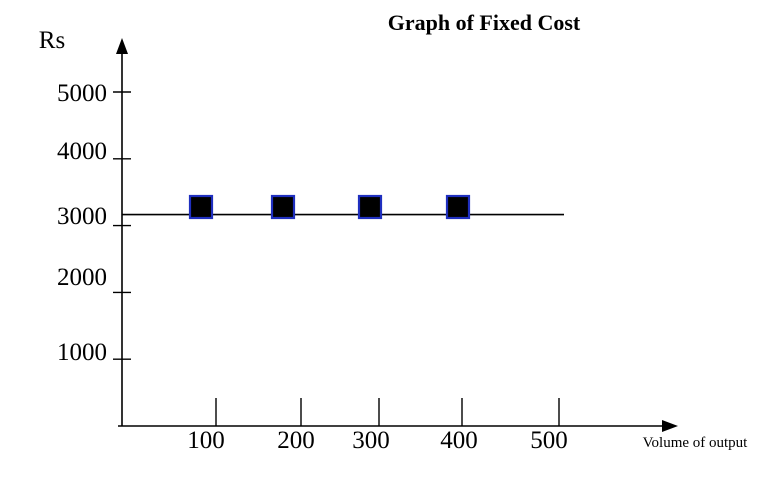  What do you see at coordinates (371, 440) in the screenshot?
I see `x-tick-label: 300` at bounding box center [371, 440].